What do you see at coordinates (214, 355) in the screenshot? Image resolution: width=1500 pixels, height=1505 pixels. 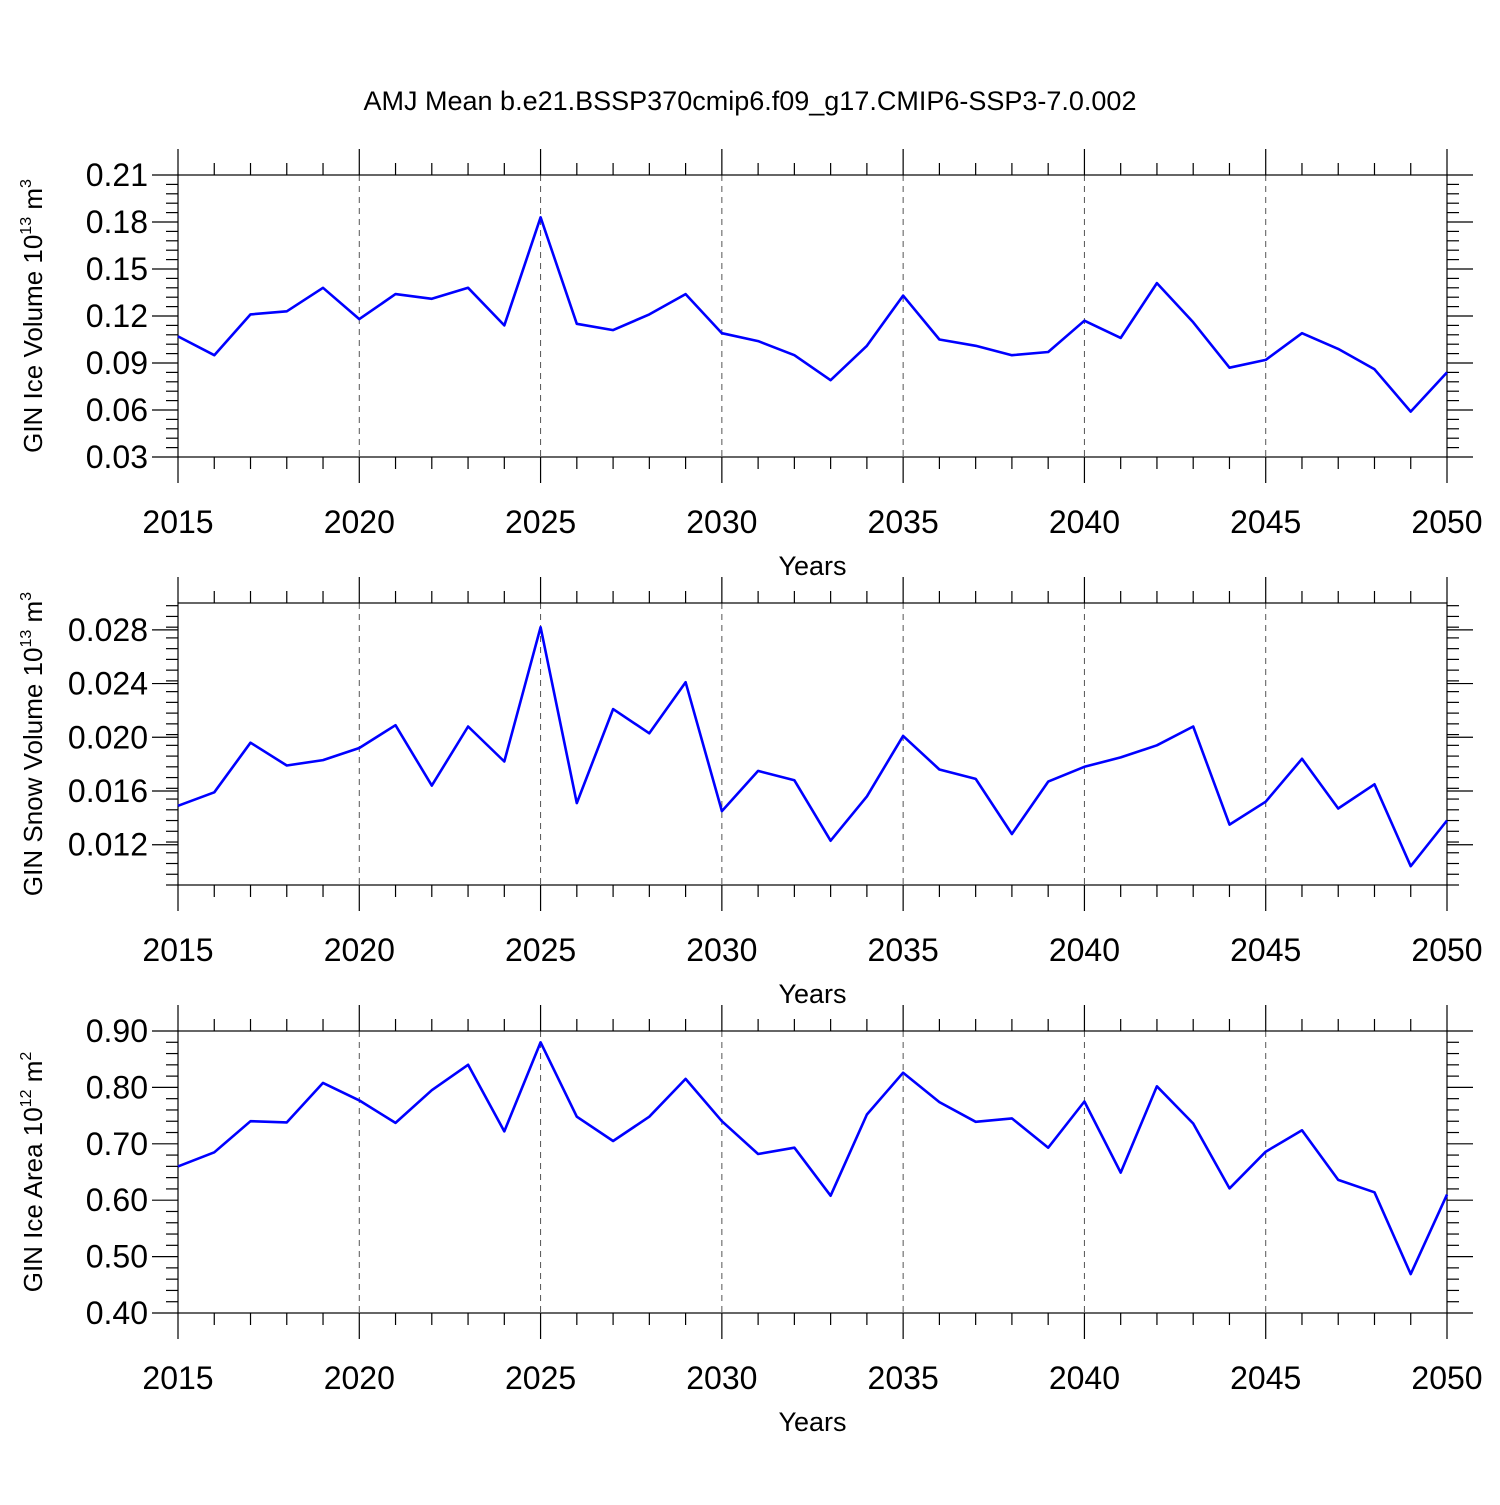 I see `data-point-2016` at bounding box center [214, 355].